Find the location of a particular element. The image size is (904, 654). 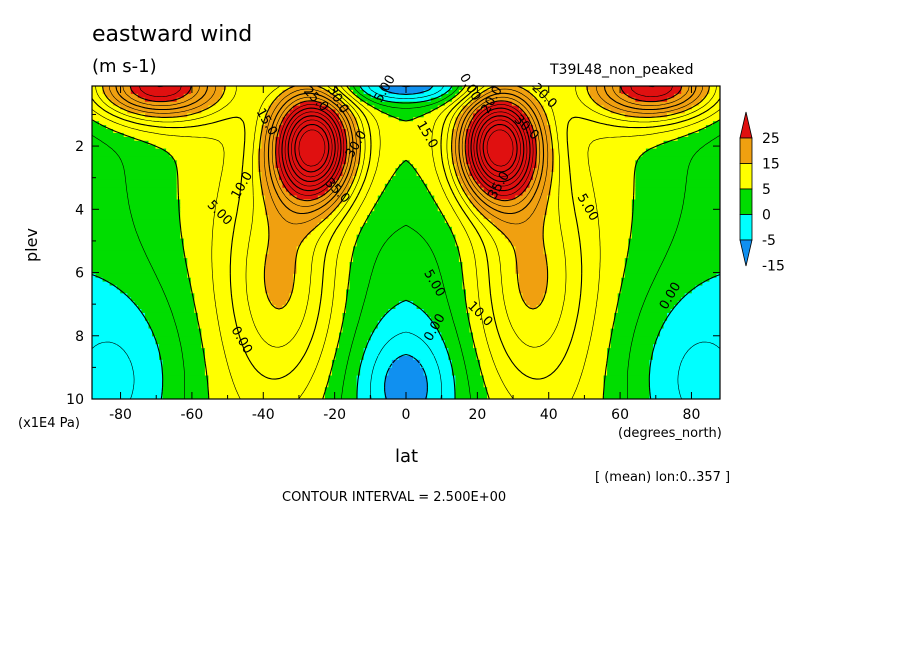

x-axis-units: (degrees_north) is located at coordinates (670, 433).